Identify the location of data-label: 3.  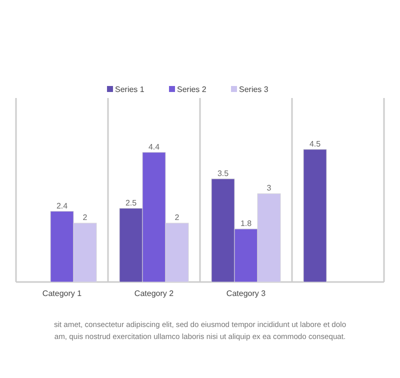
(269, 188).